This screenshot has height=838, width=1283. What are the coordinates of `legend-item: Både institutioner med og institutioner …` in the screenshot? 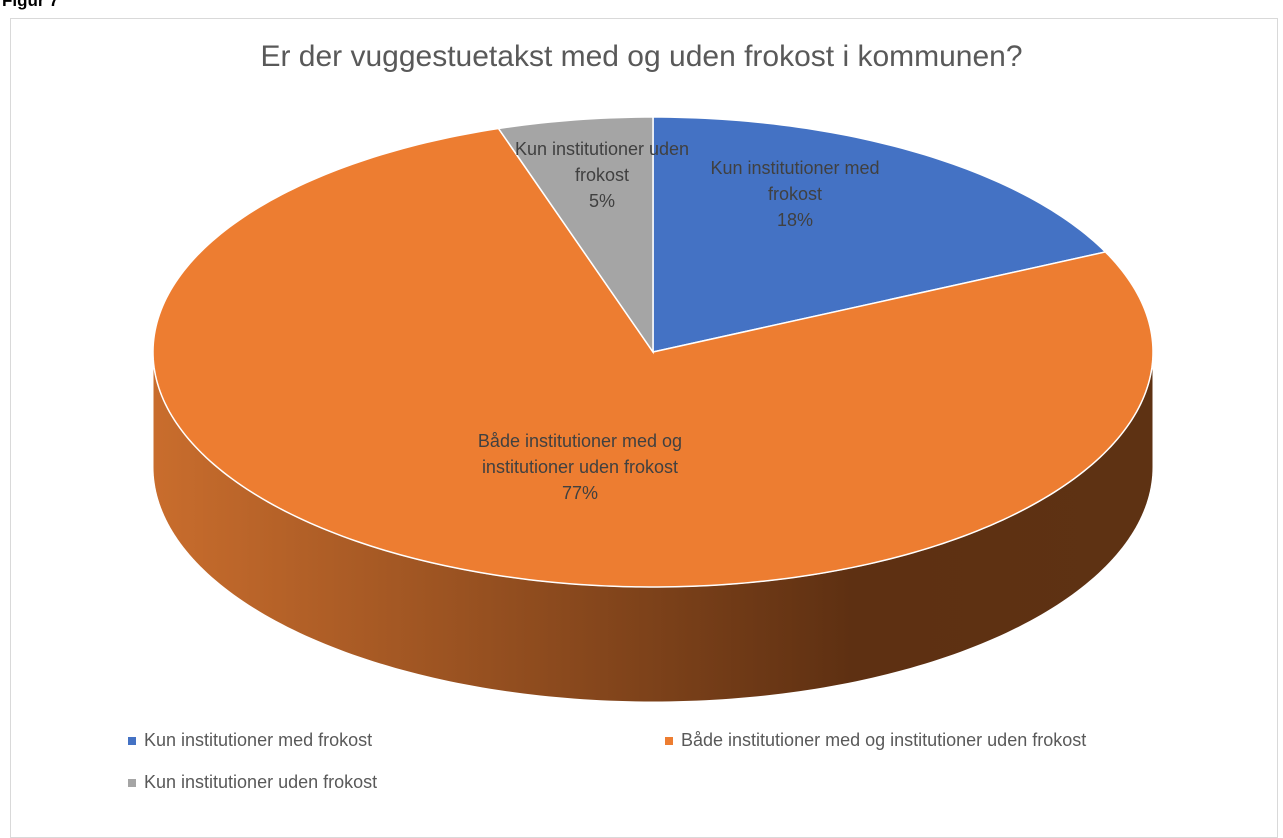 It's located at (875, 740).